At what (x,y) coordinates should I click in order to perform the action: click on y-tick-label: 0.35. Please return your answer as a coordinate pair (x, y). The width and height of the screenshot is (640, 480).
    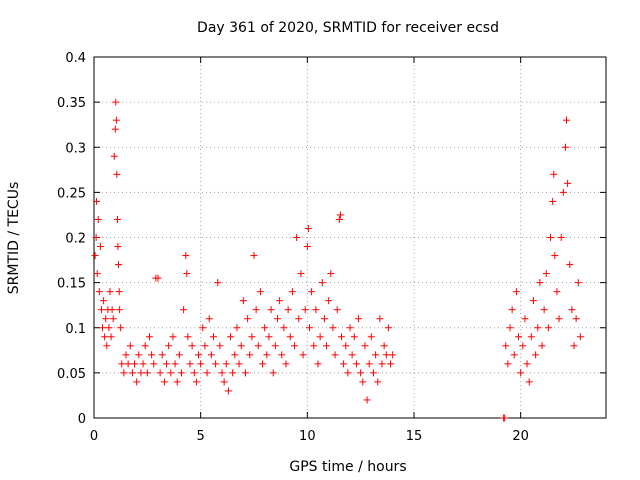
    Looking at the image, I should click on (71, 103).